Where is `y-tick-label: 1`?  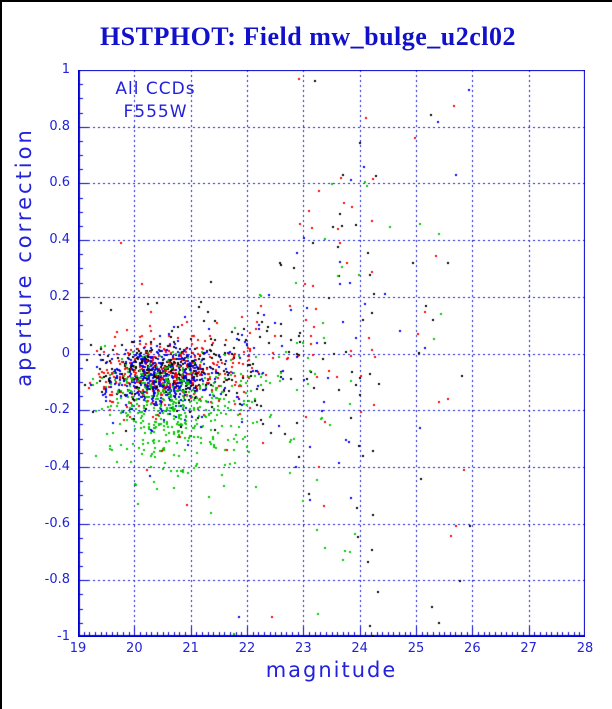 y-tick-label: 1 is located at coordinates (65, 69).